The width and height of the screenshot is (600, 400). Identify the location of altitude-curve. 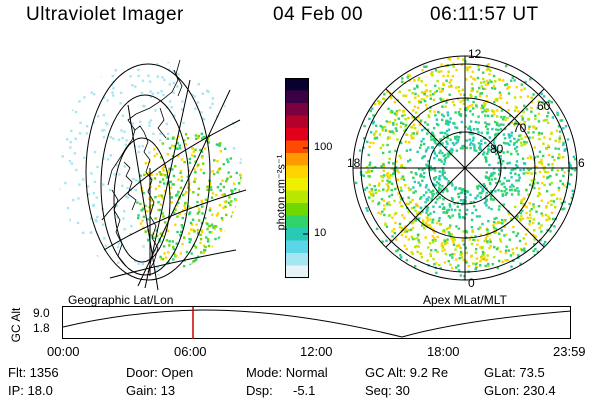
(317, 323).